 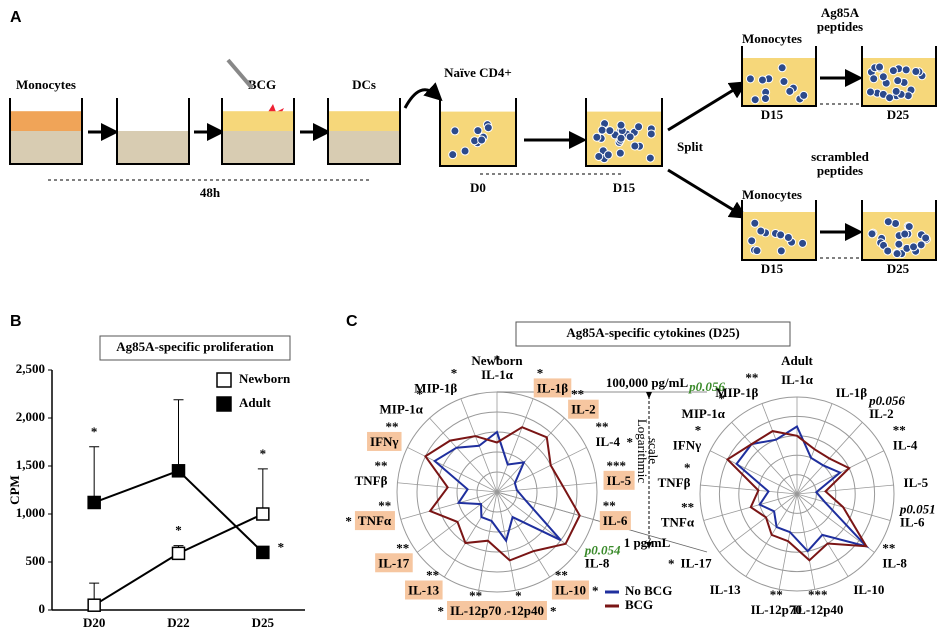 What do you see at coordinates (653, 451) in the screenshot?
I see `scale-note: scale` at bounding box center [653, 451].